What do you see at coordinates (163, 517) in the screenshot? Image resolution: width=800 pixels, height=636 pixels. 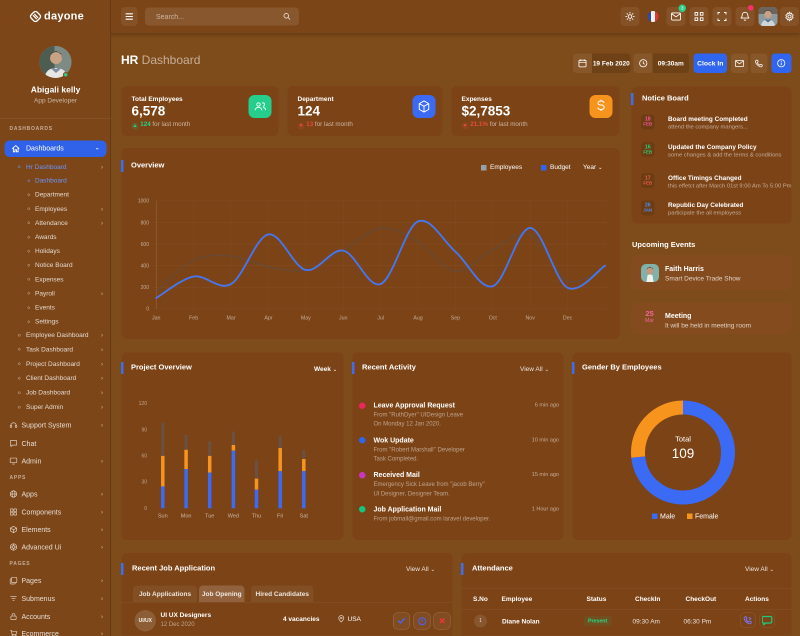 I see `svg-text: Sun` at bounding box center [163, 517].